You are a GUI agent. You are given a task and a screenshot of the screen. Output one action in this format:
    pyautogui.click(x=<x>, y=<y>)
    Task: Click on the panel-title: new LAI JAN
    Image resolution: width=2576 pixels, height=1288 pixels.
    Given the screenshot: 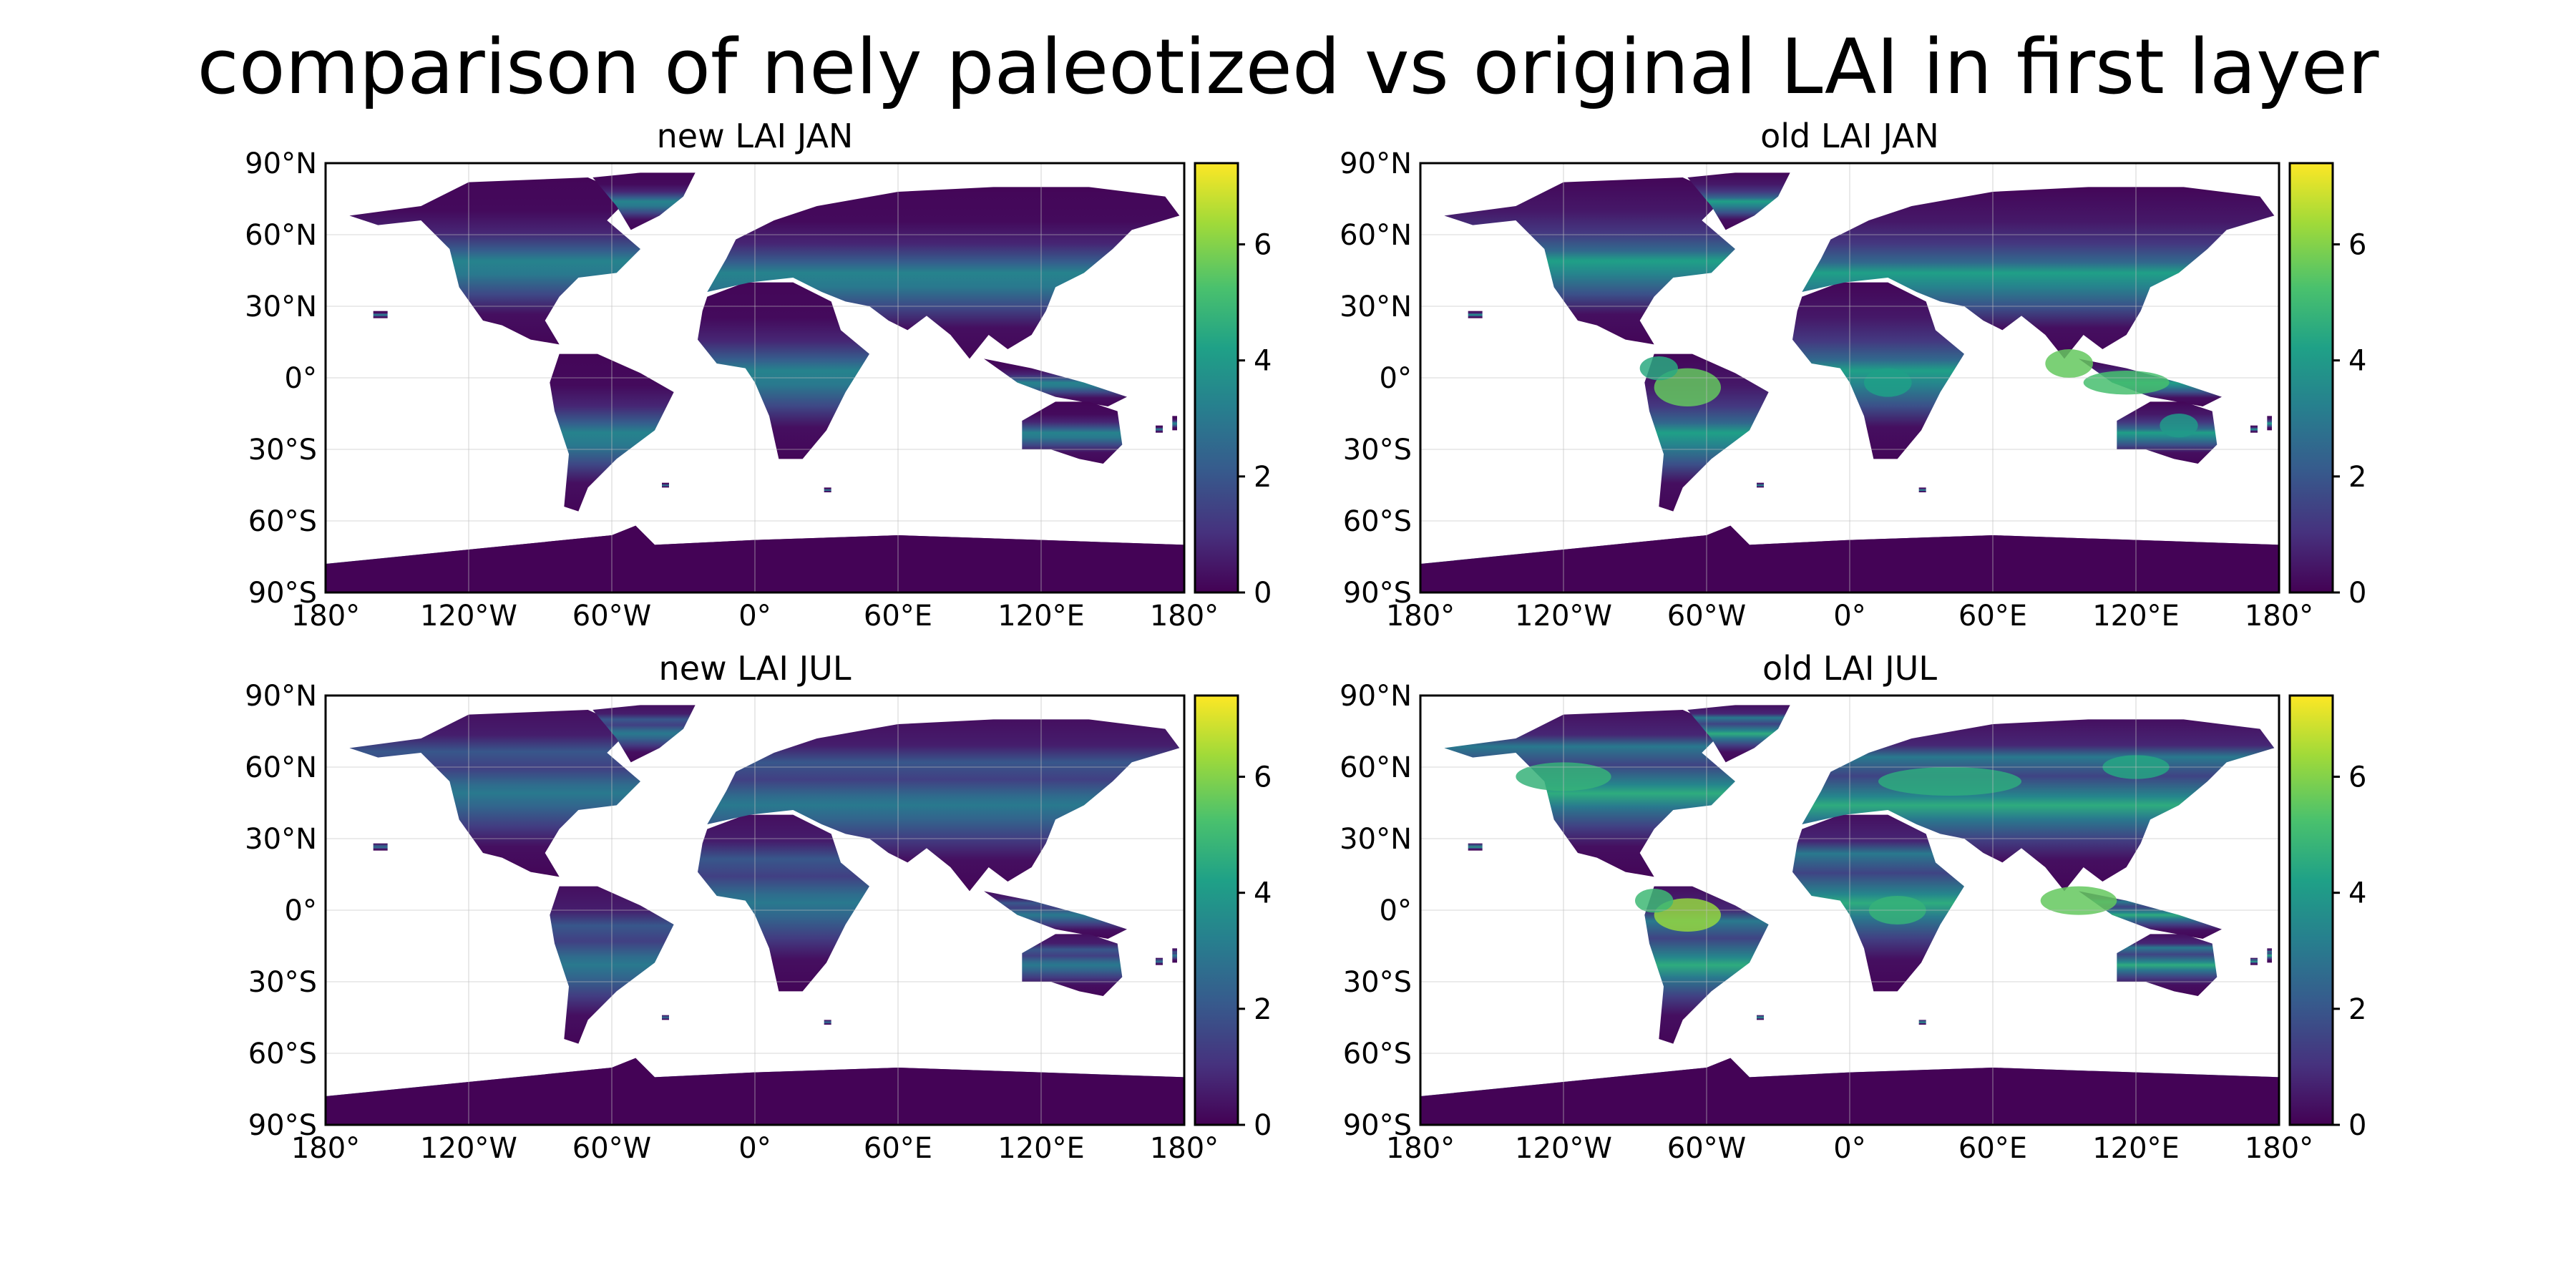 What is the action you would take?
    pyautogui.click(x=755, y=136)
    